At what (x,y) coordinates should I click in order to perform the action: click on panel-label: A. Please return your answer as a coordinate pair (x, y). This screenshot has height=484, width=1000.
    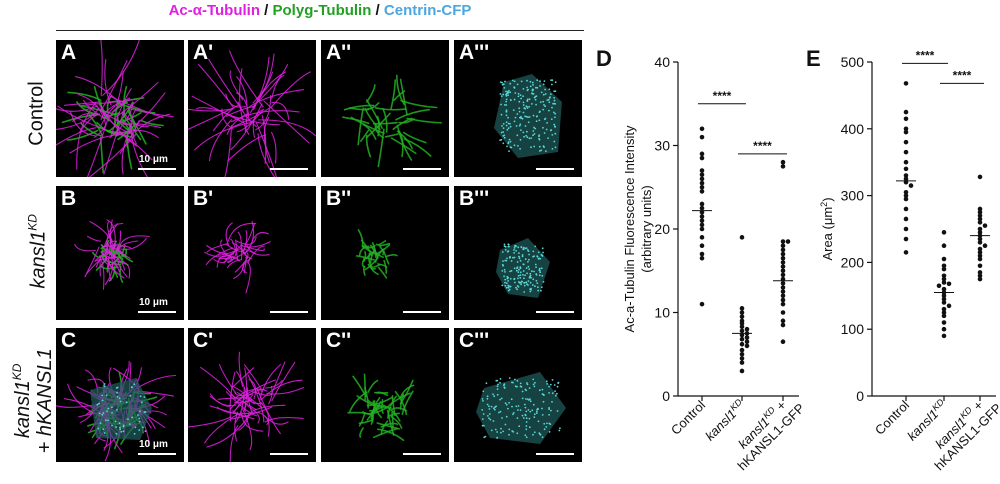
    Looking at the image, I should click on (69, 52).